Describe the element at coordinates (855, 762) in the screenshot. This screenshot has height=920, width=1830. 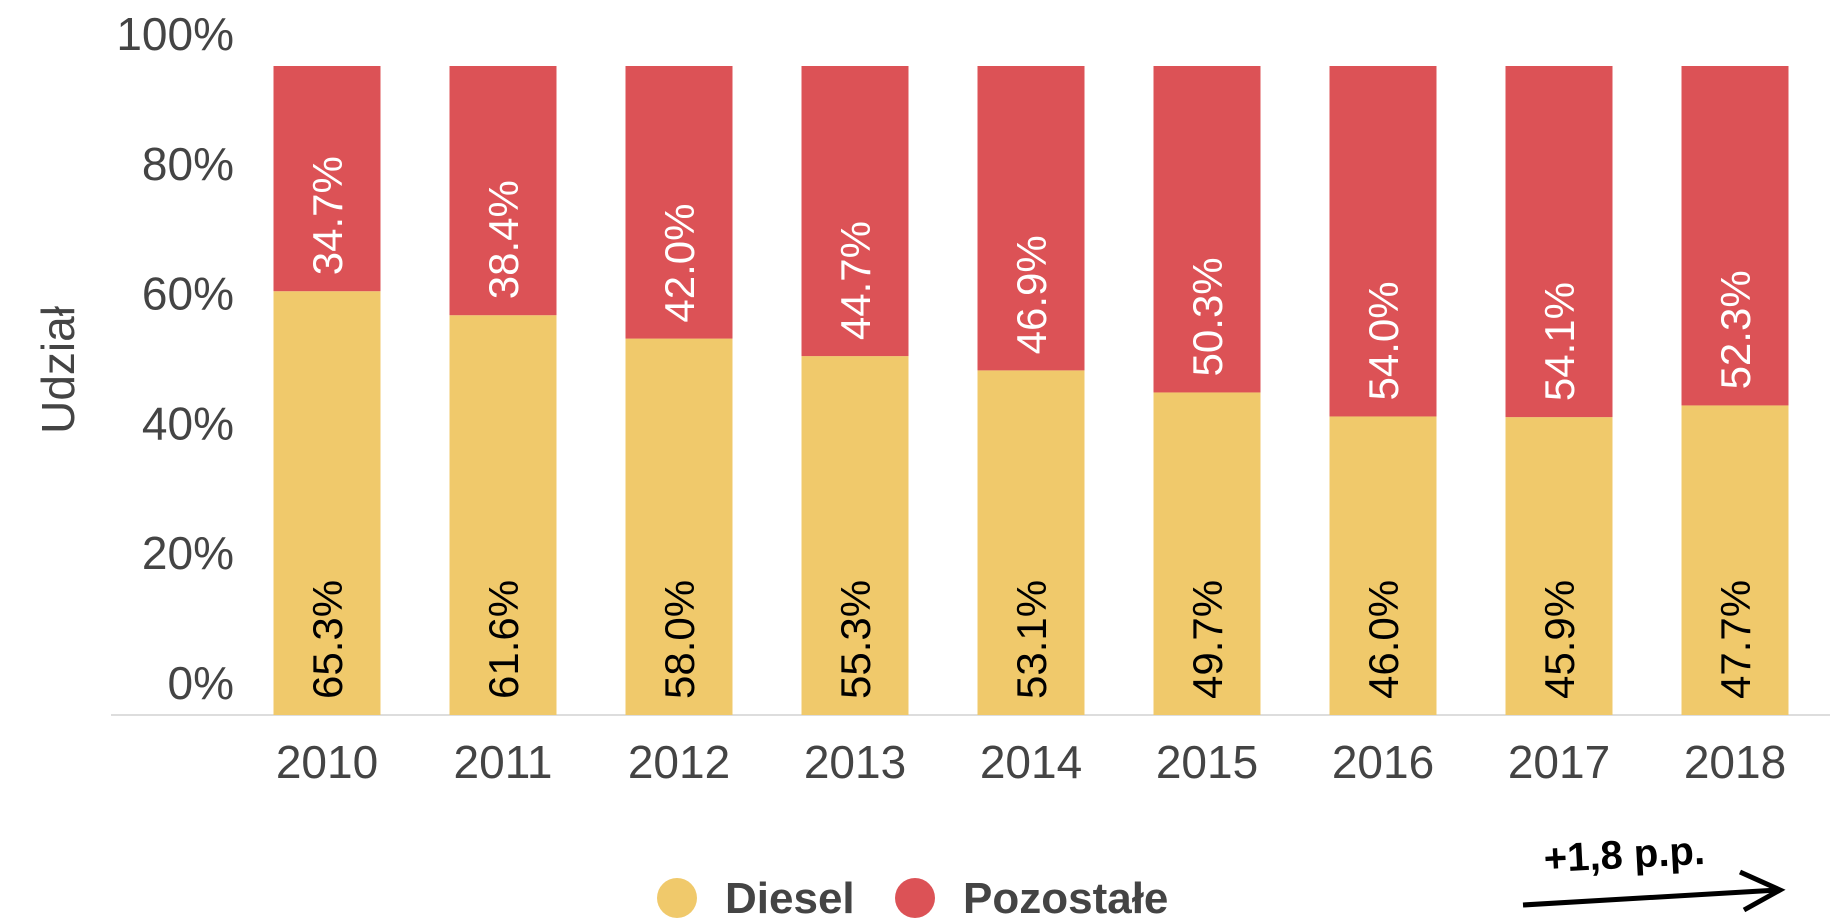
I see `x-tick-label: 2013` at that location.